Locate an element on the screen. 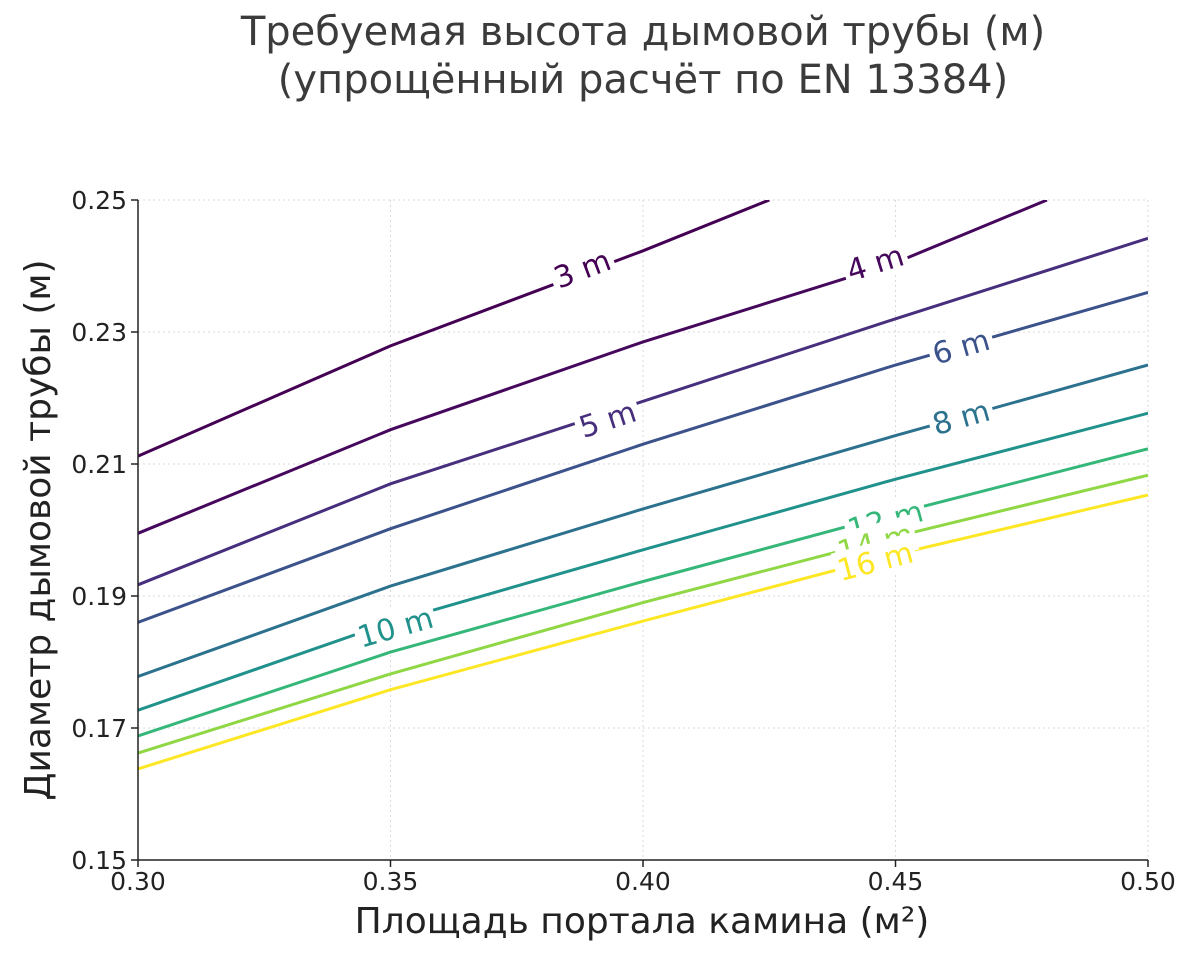 The image size is (1200, 960). y-tick-label-1: 0.17 is located at coordinates (99, 728).